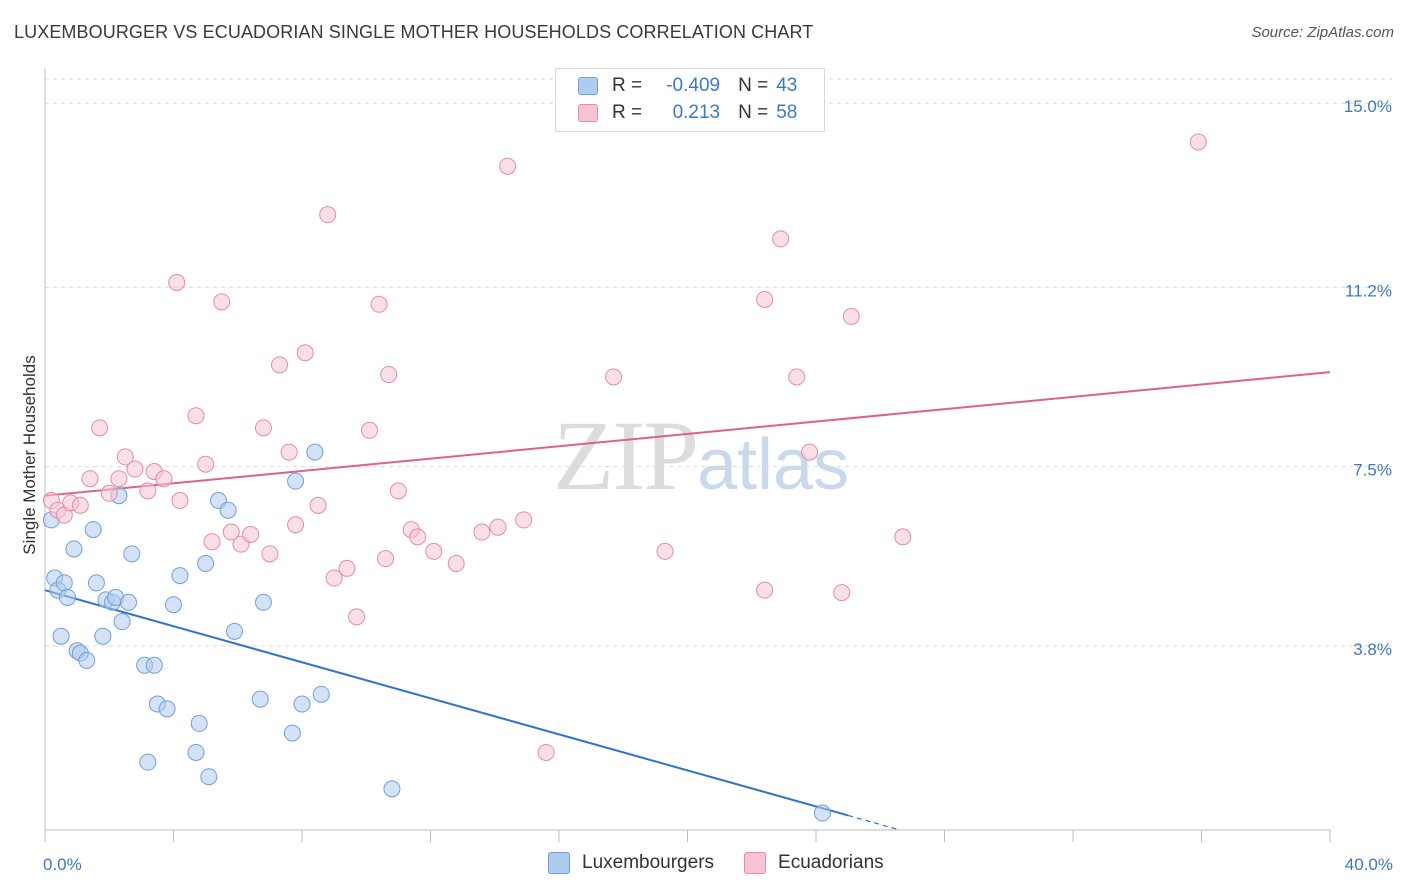 This screenshot has height=892, width=1406. I want to click on legend-swatch-luxembourgers, so click(588, 86).